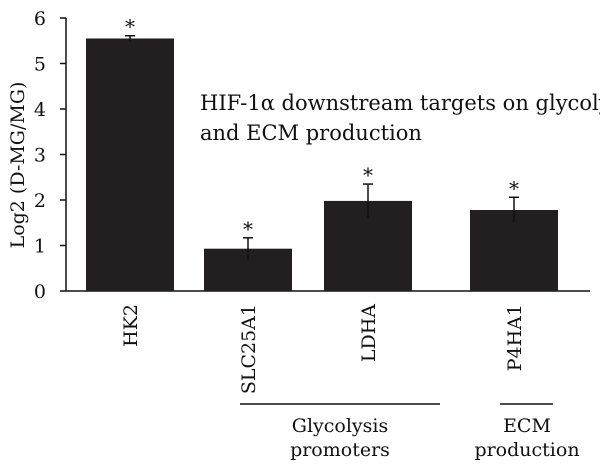  What do you see at coordinates (40, 292) in the screenshot?
I see `y-tick-label: 0` at bounding box center [40, 292].